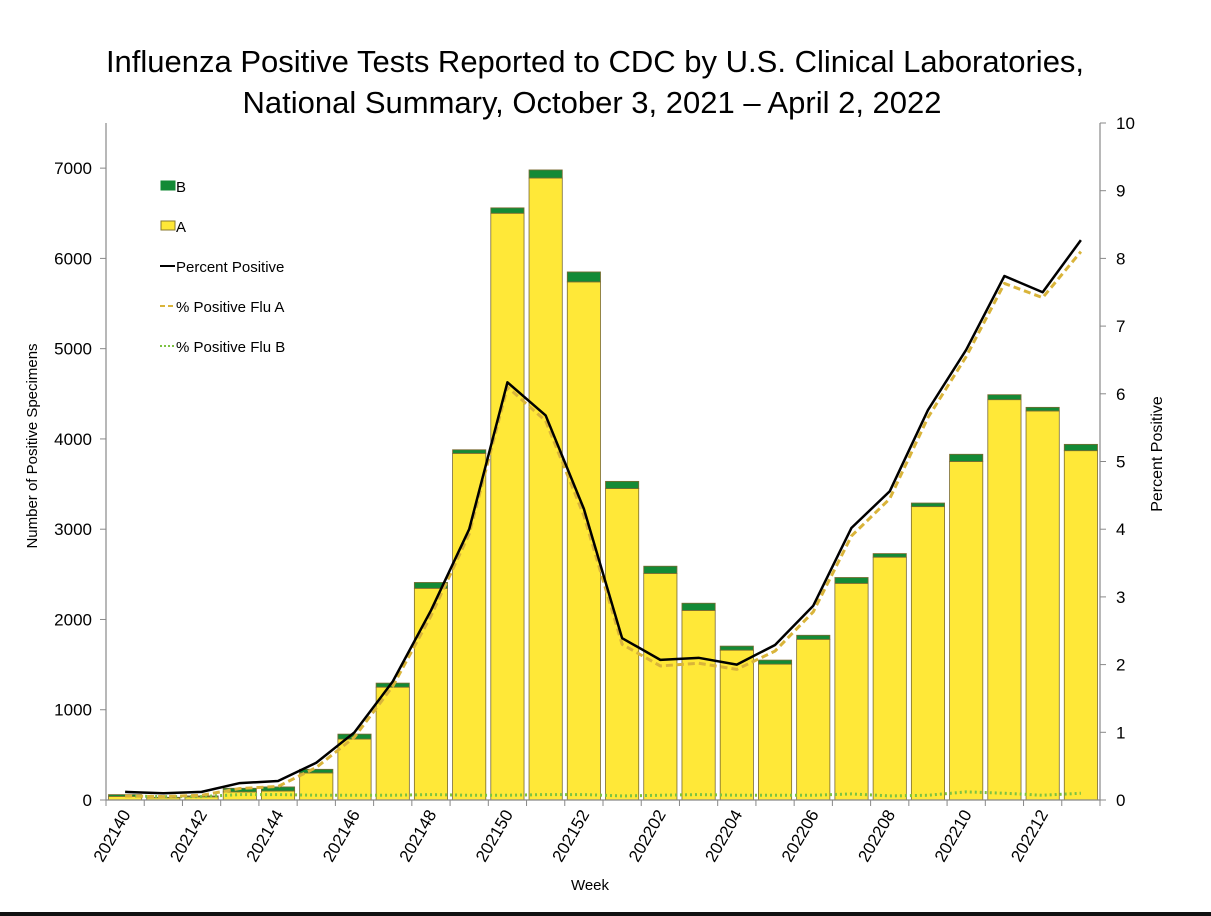  I want to click on y2-tick-label: 0, so click(1120, 800).